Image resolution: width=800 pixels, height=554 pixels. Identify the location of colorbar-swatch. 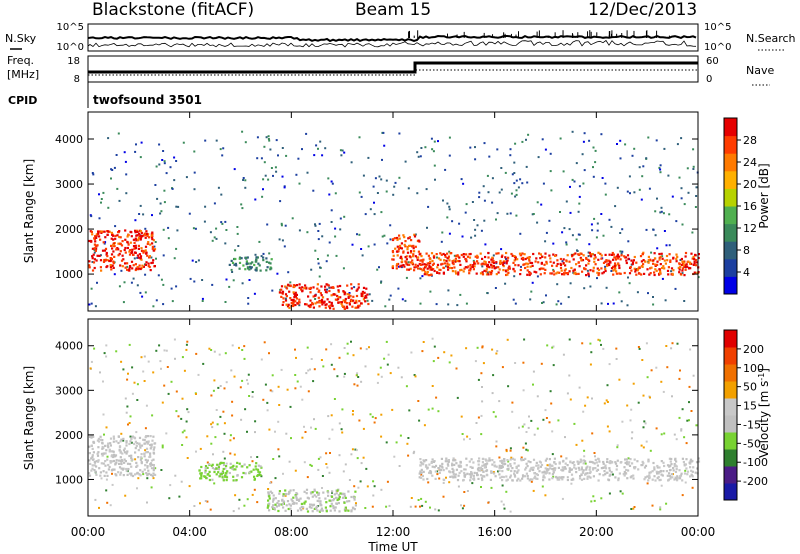
(730, 390).